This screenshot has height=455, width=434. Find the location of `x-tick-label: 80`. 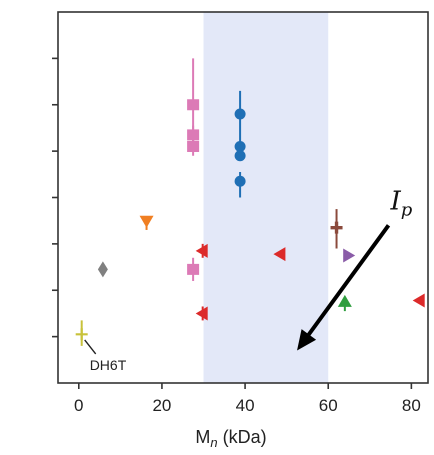

x-tick-label: 80 is located at coordinates (411, 405).